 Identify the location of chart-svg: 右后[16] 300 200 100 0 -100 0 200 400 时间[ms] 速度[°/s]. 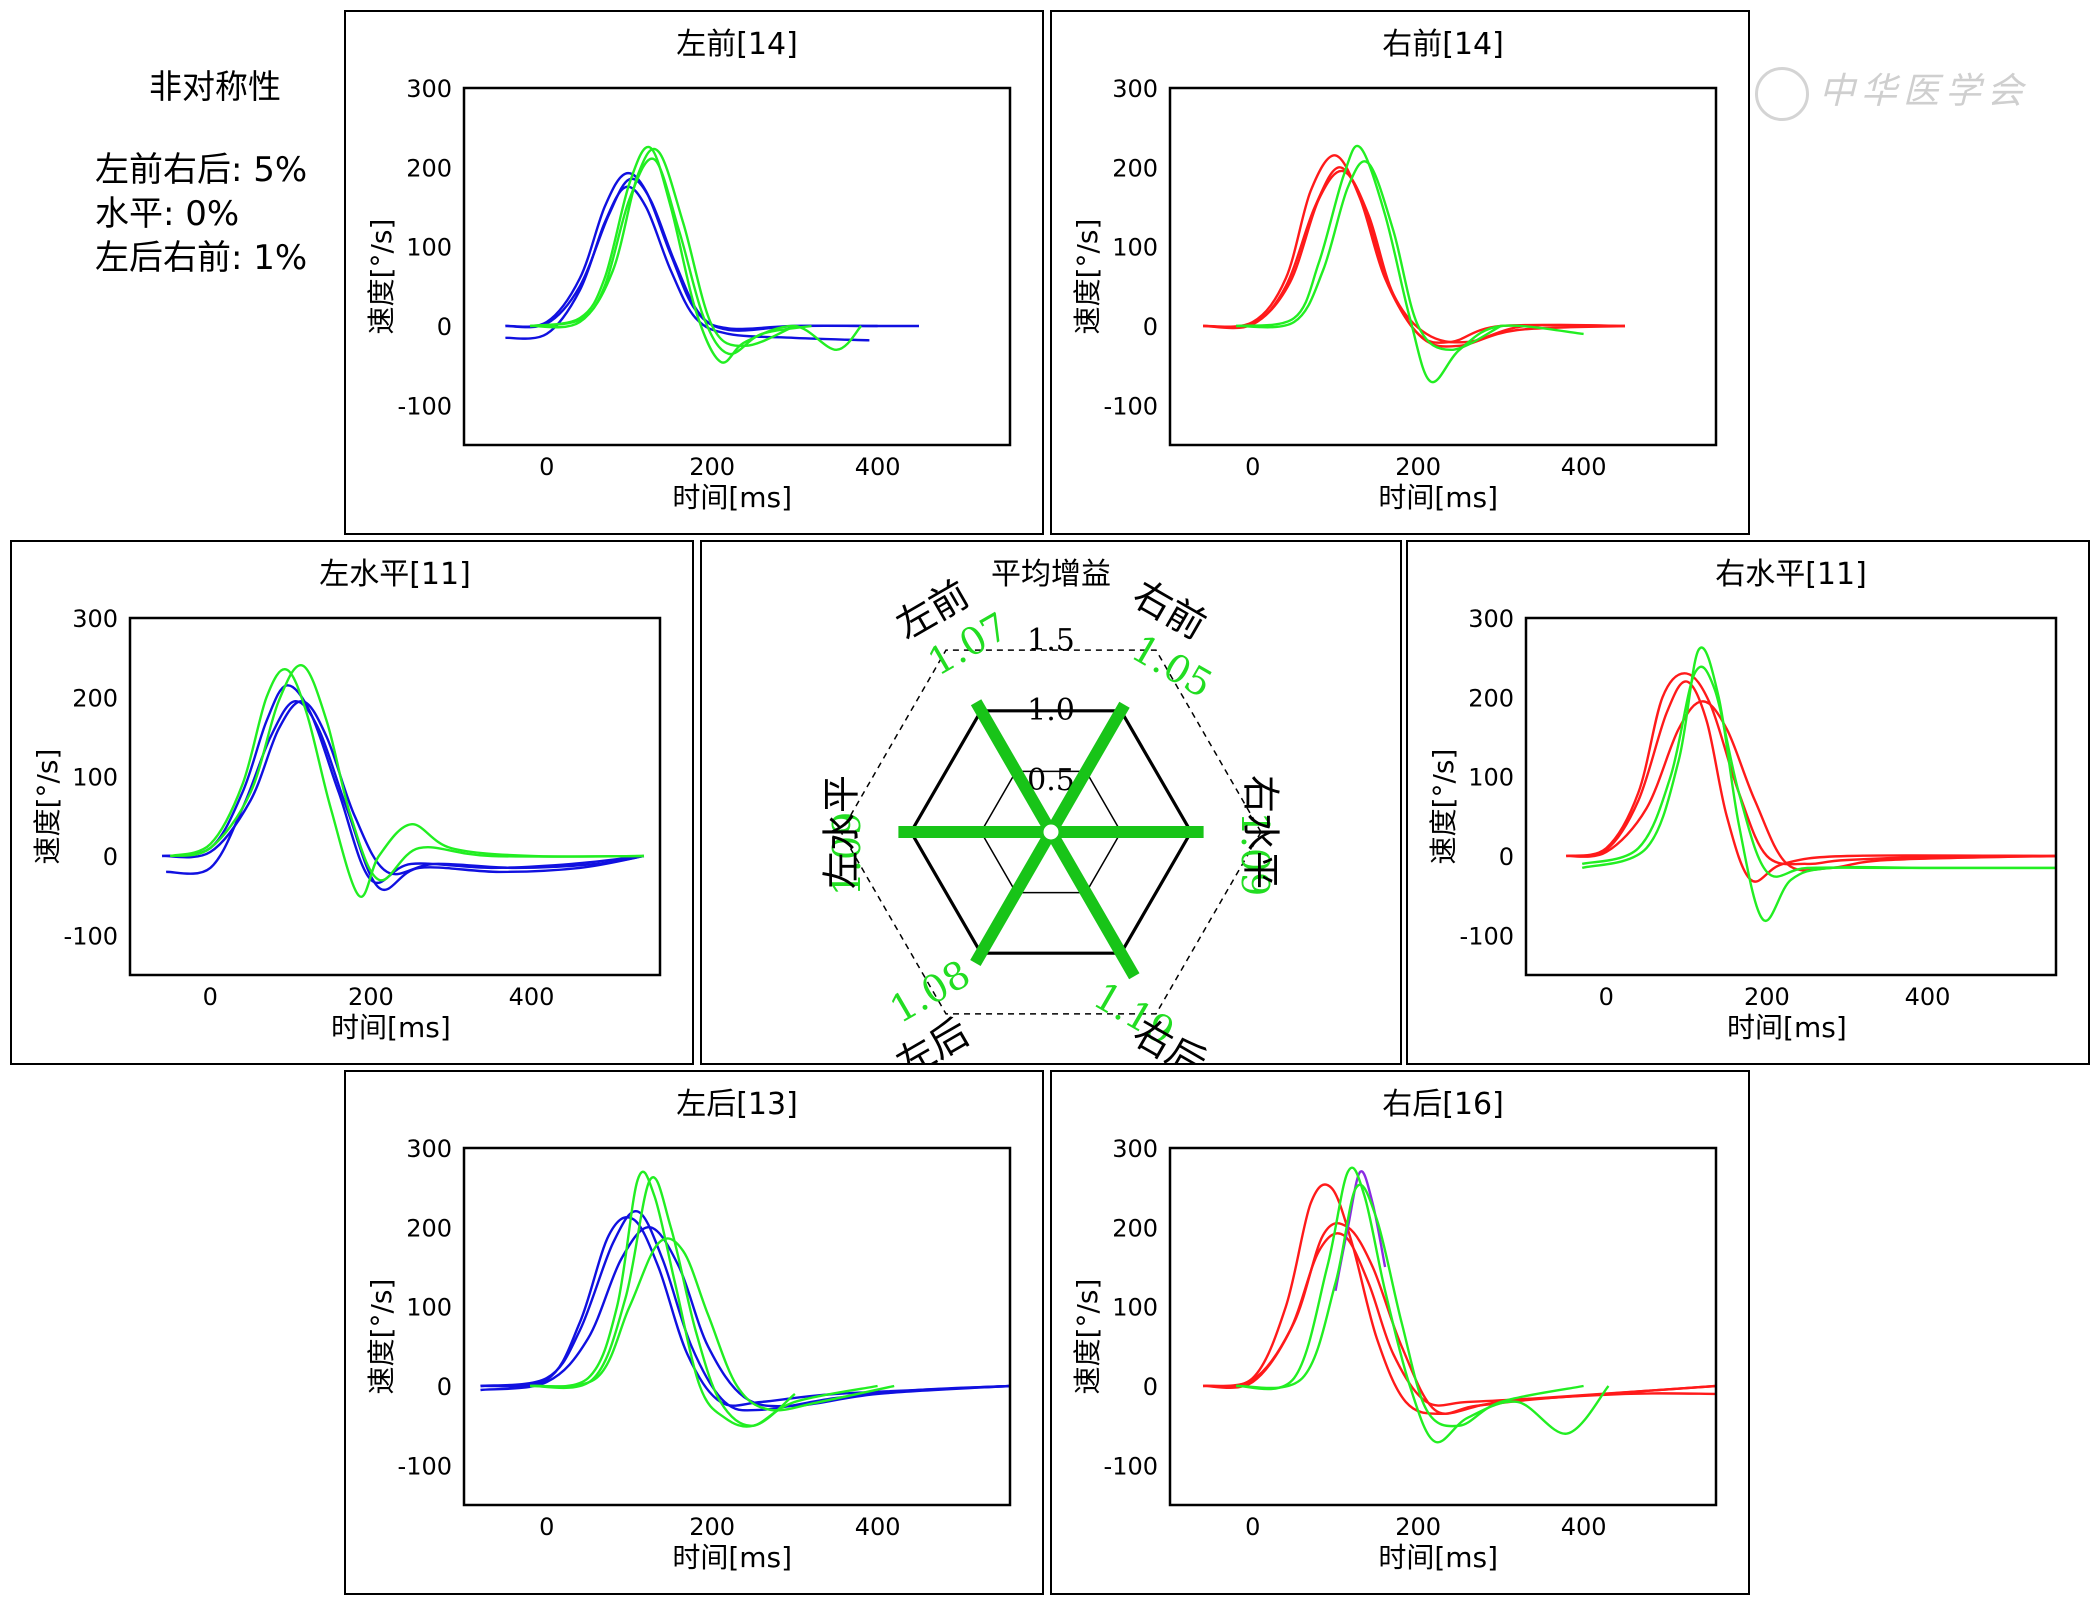
(1394, 1330).